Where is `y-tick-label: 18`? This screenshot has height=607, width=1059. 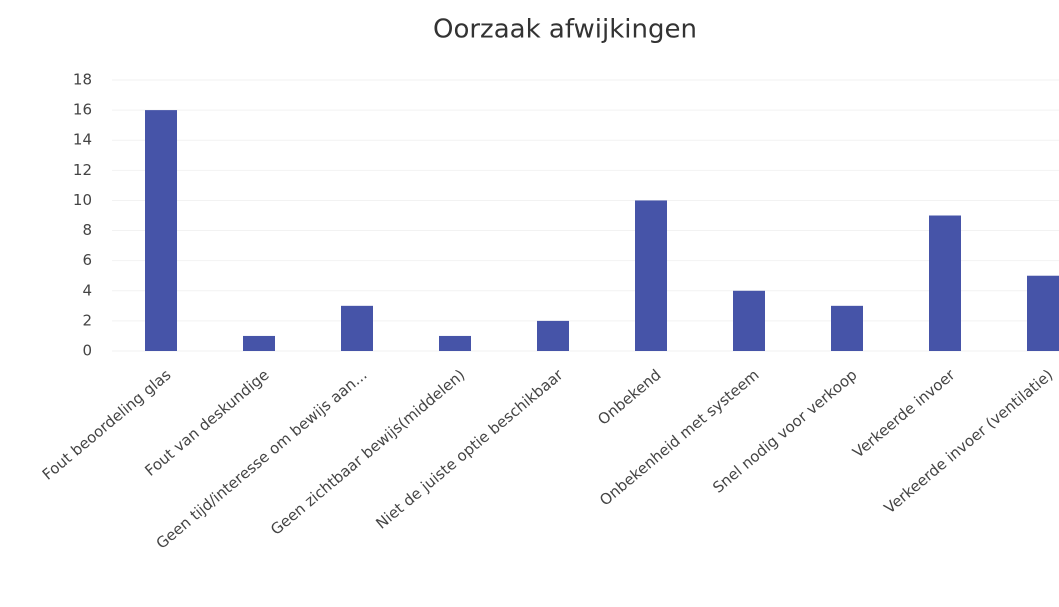
y-tick-label: 18 is located at coordinates (82, 80).